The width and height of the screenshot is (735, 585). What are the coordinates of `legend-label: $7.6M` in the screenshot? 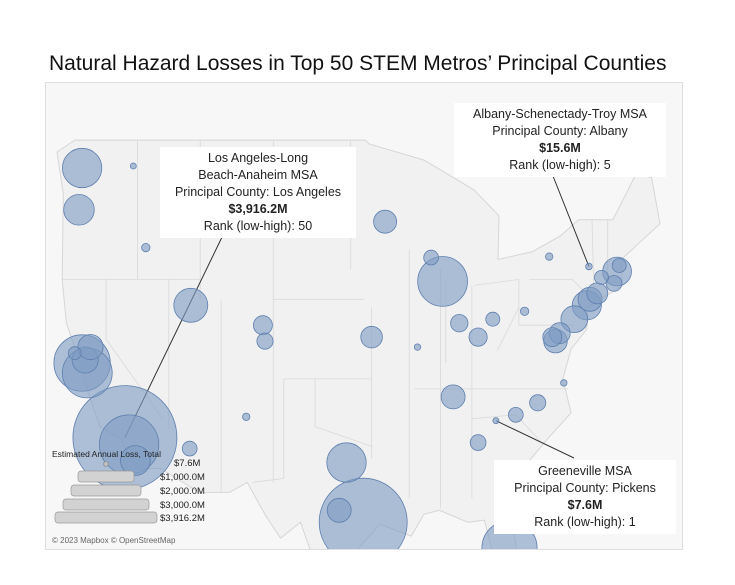 It's located at (187, 463).